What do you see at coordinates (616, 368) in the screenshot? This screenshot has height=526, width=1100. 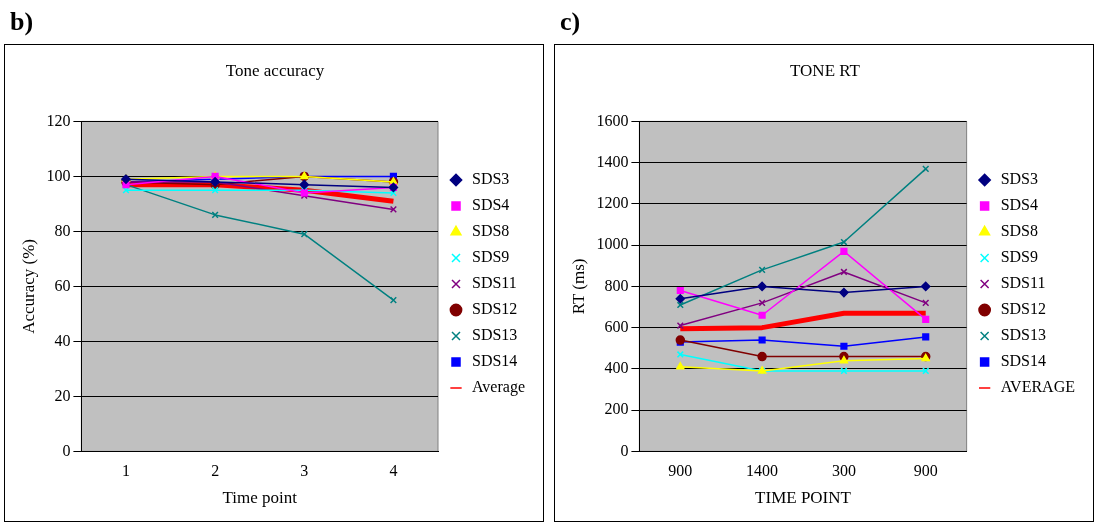 I see `y-tick-label: 400` at bounding box center [616, 368].